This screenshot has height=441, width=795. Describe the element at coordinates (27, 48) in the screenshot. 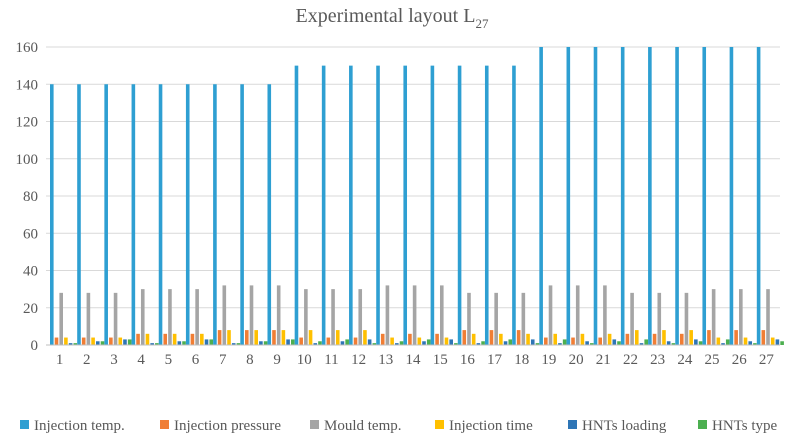

I see `y-tick-label: 160` at that location.